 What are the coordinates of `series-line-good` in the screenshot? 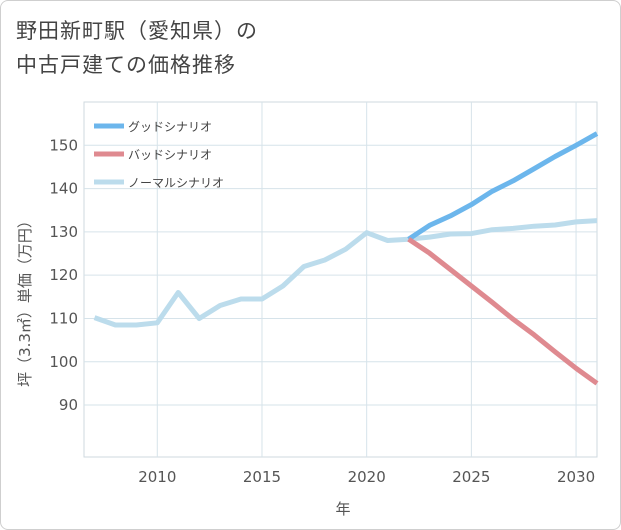 It's located at (503, 186).